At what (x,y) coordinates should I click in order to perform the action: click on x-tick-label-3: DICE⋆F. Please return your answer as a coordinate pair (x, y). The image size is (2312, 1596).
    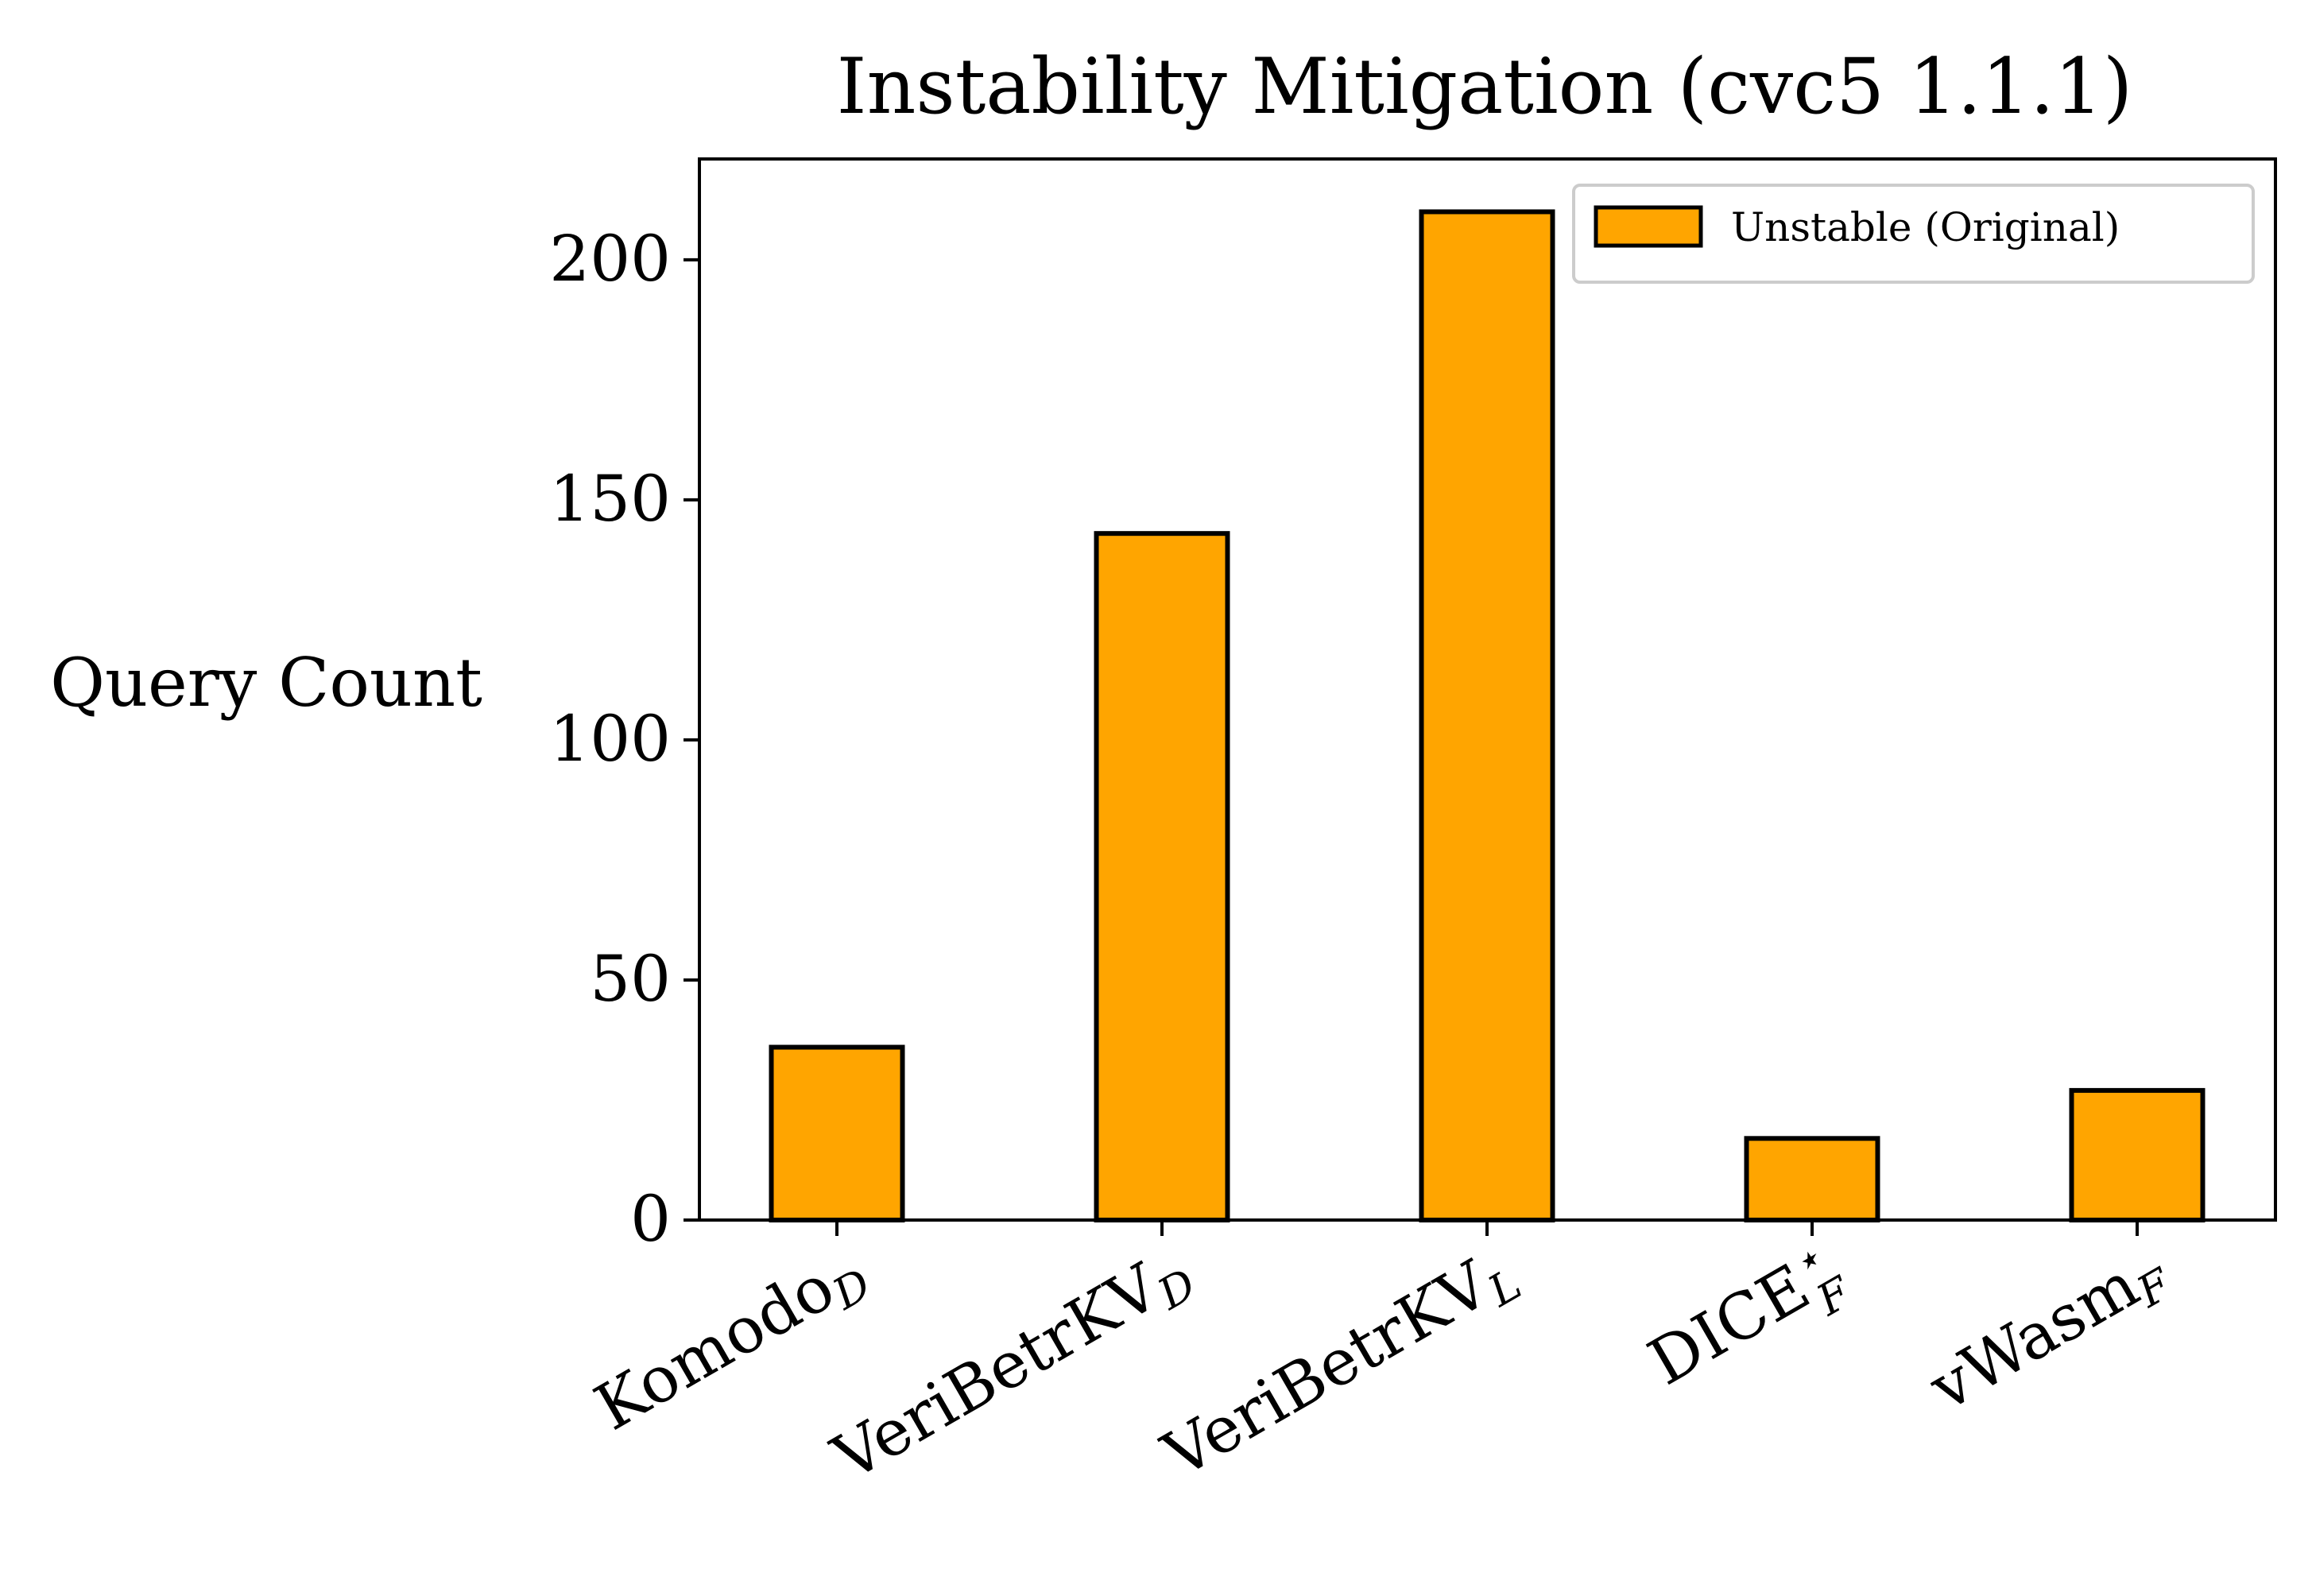
    Looking at the image, I should click on (1747, 1320).